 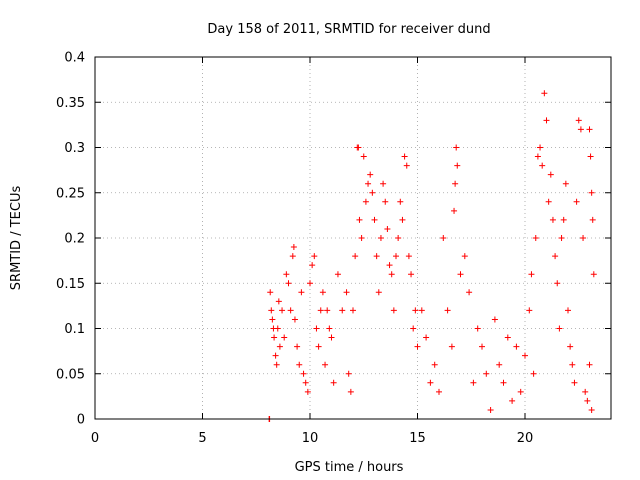 I want to click on y-tick-label: 0.15, so click(x=70, y=284).